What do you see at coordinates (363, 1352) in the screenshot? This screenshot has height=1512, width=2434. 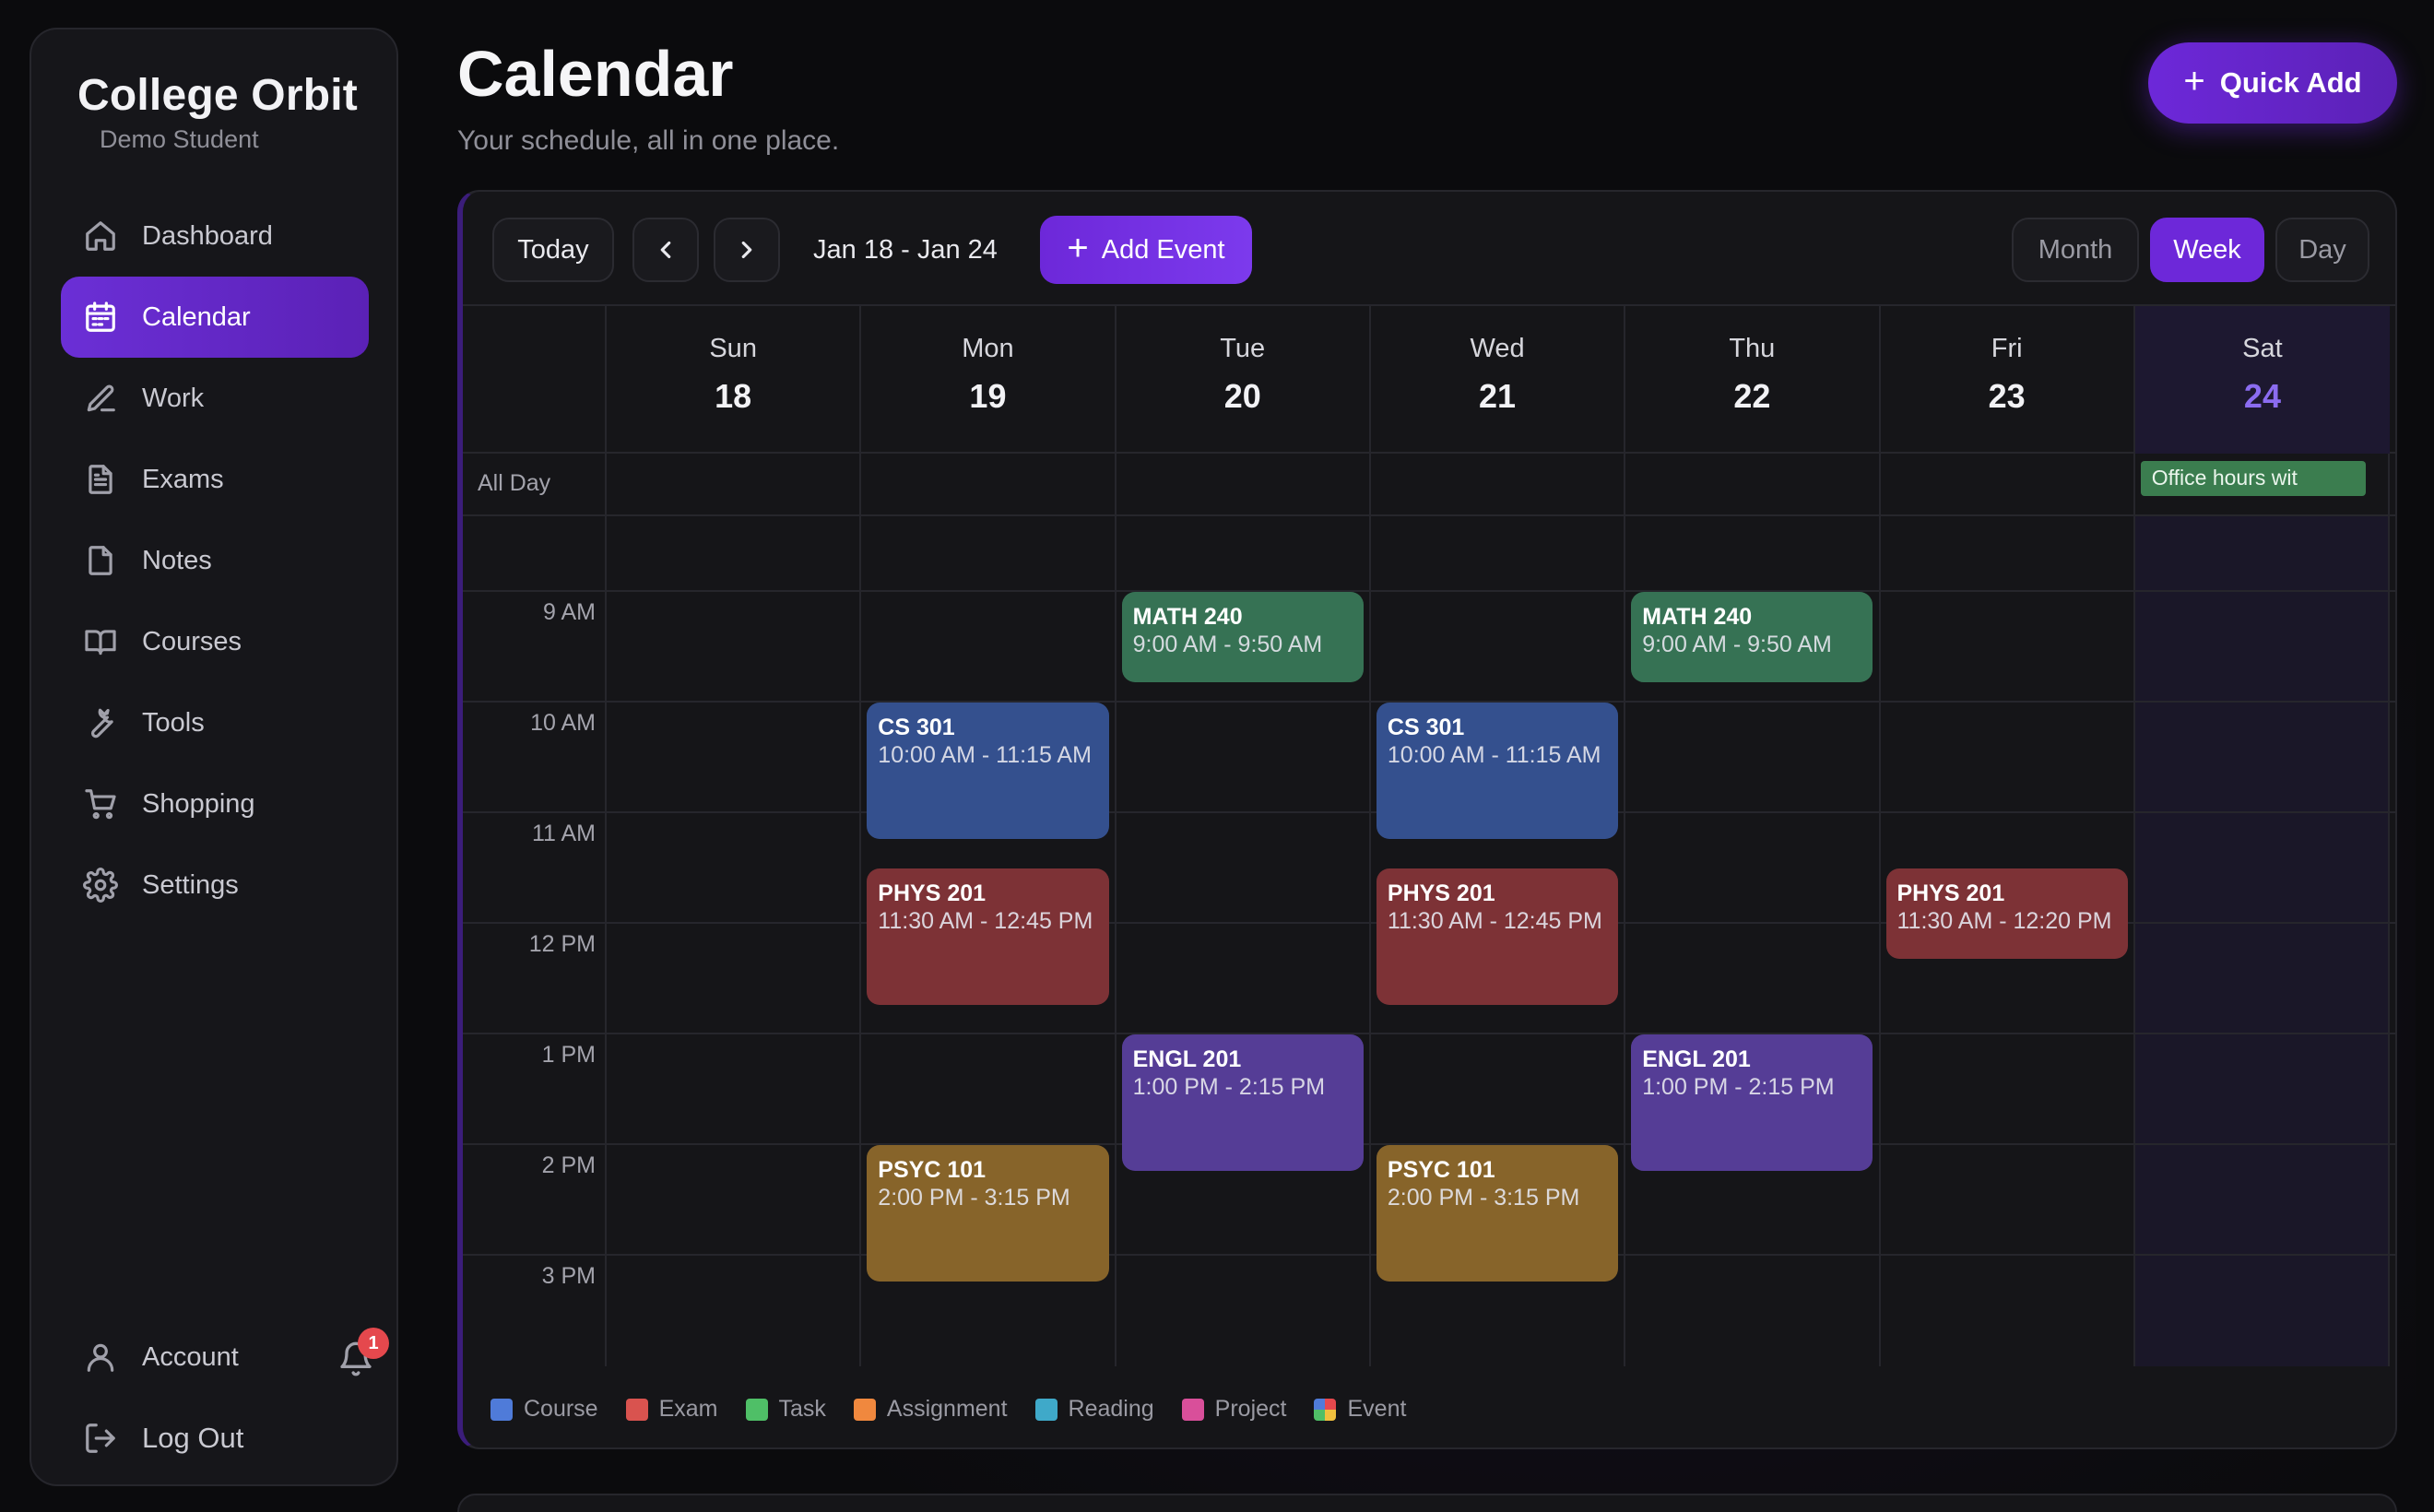 I see `notification-button: 1` at bounding box center [363, 1352].